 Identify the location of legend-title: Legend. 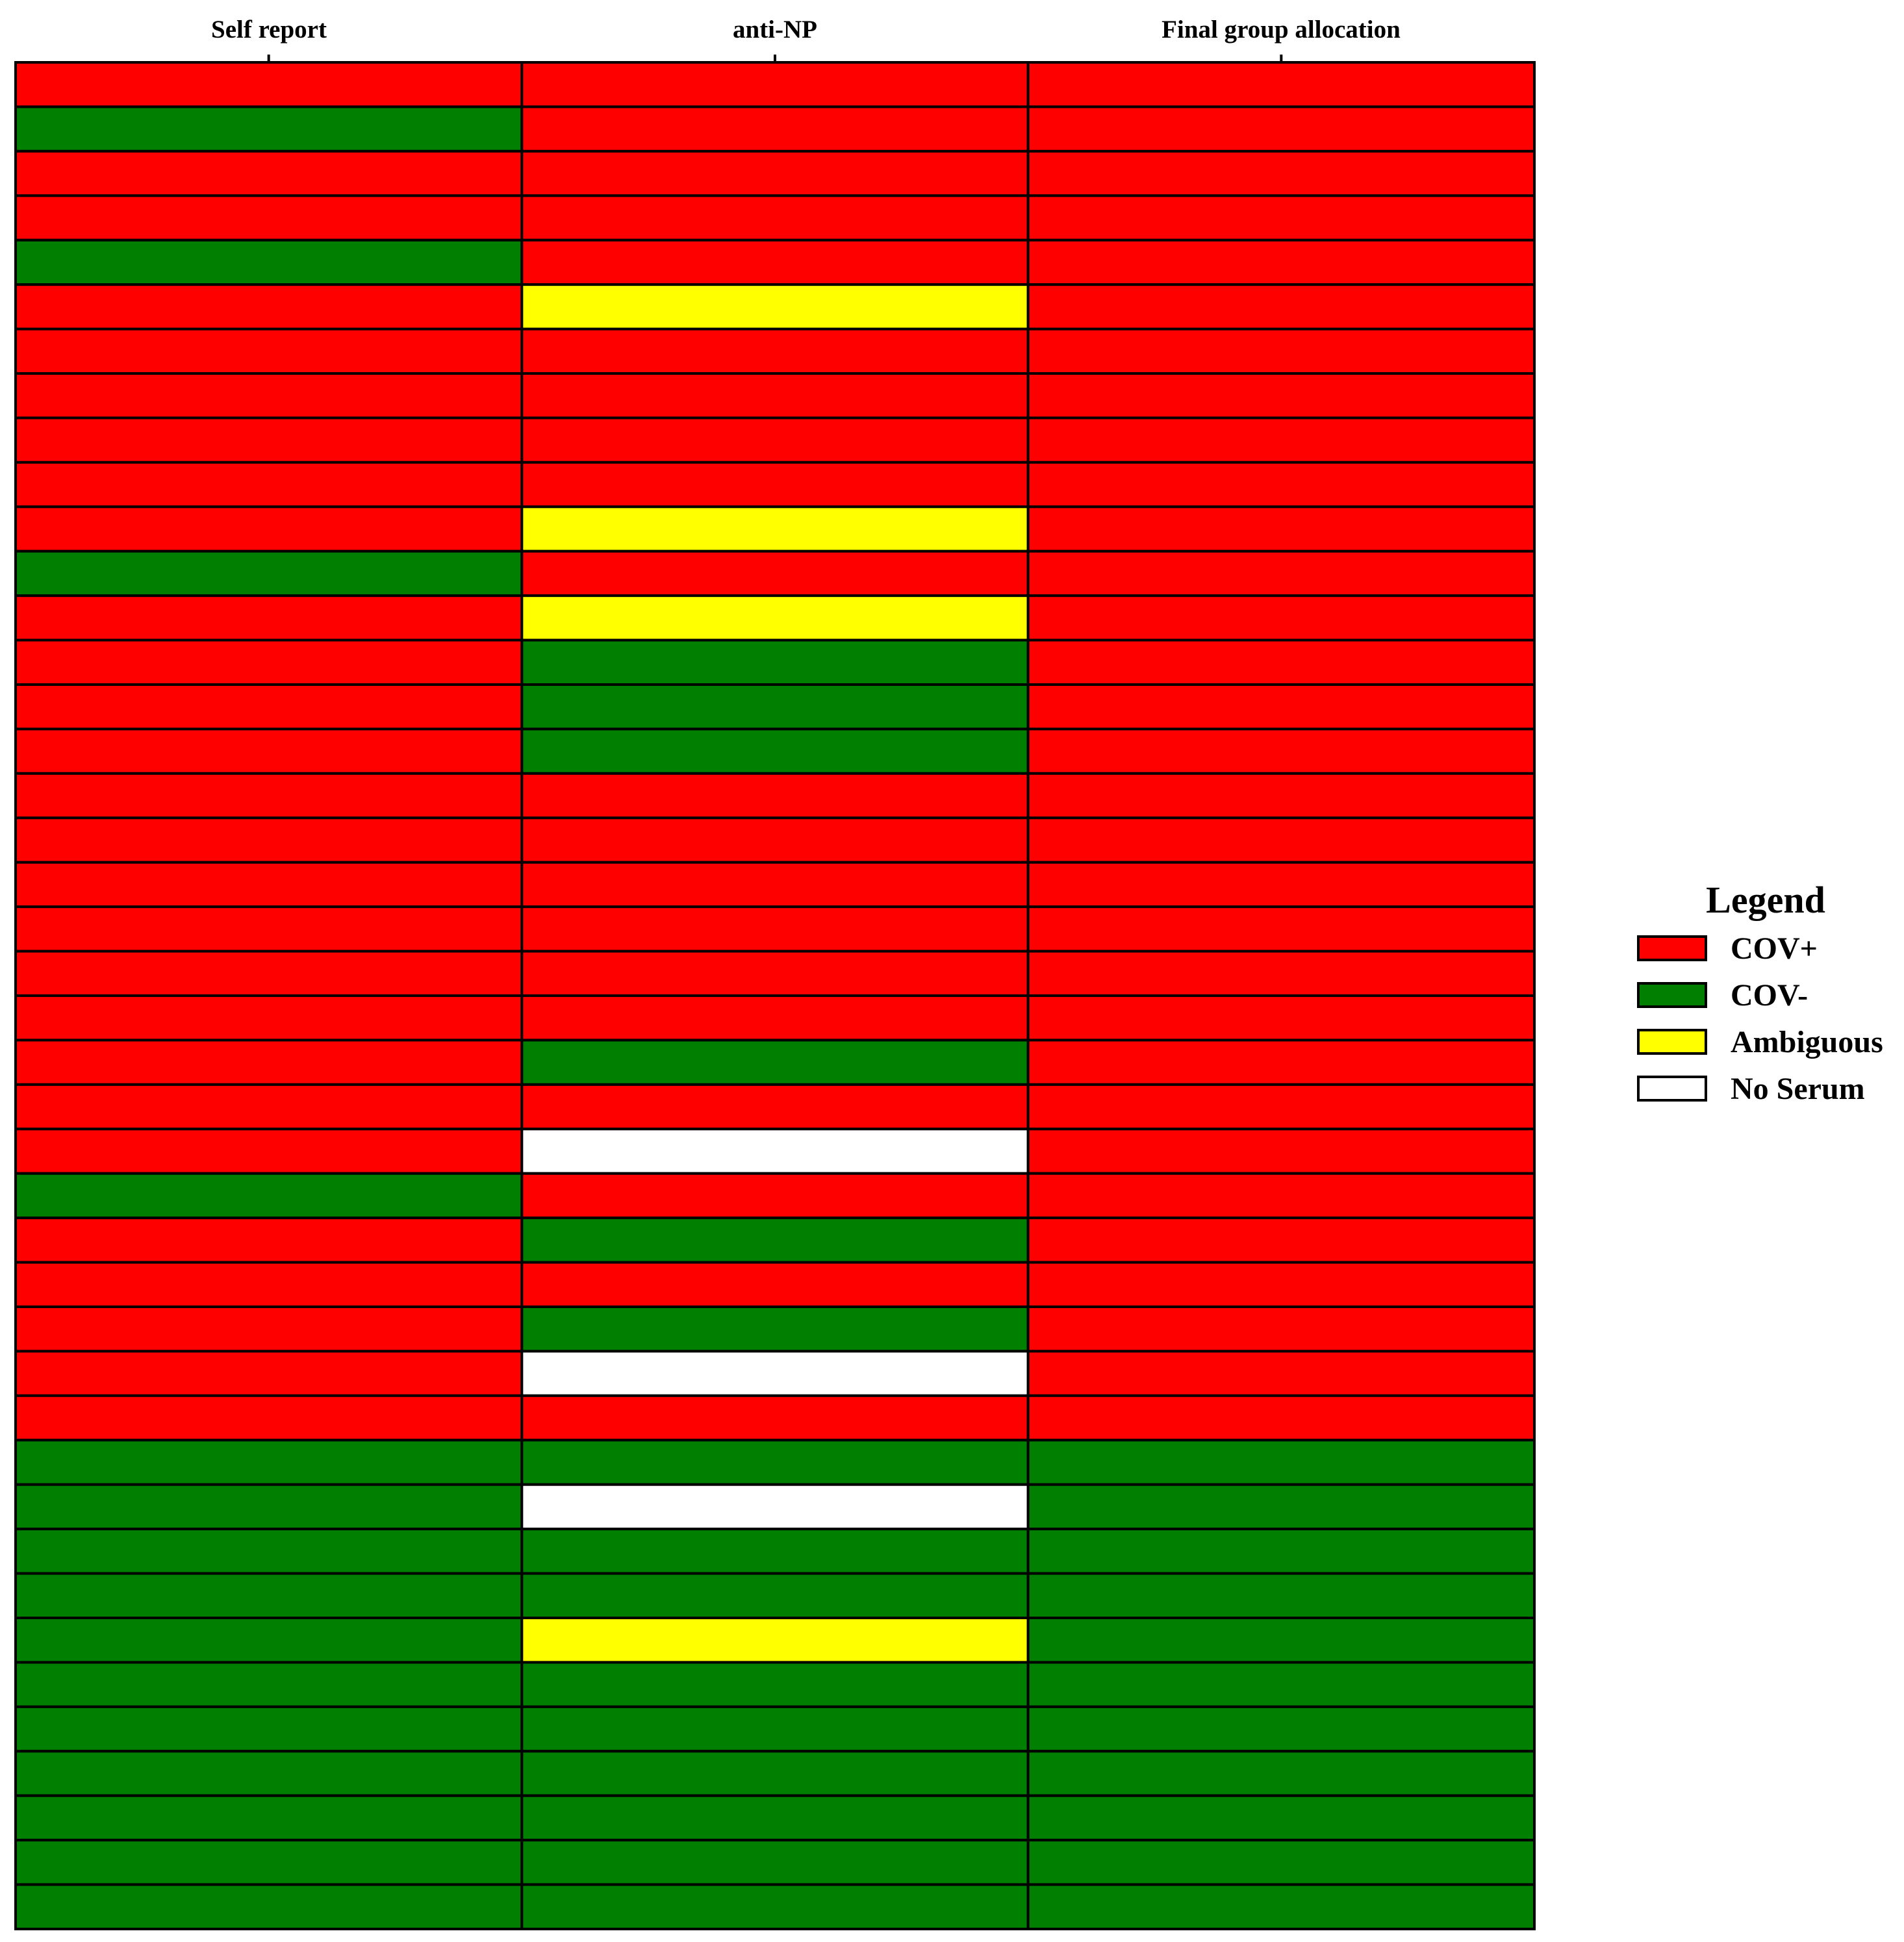
(1765, 900).